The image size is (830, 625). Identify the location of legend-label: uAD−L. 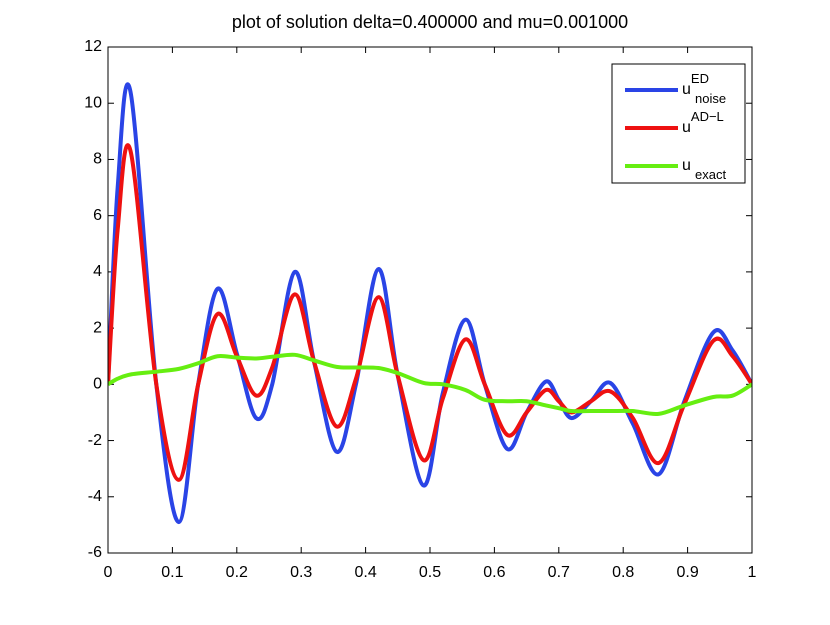
(703, 122).